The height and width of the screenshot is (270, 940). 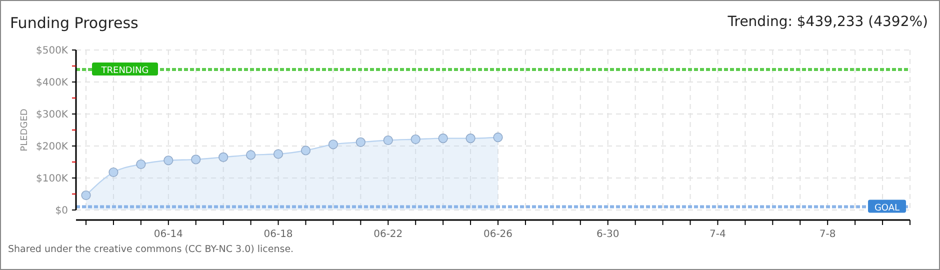 I want to click on y-tick-label: $200K, so click(x=52, y=147).